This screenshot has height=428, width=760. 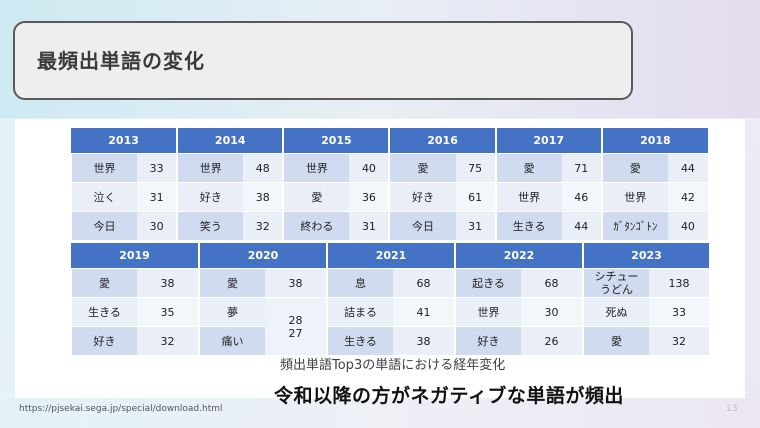 I want to click on word-cell: 夢, so click(x=231, y=312).